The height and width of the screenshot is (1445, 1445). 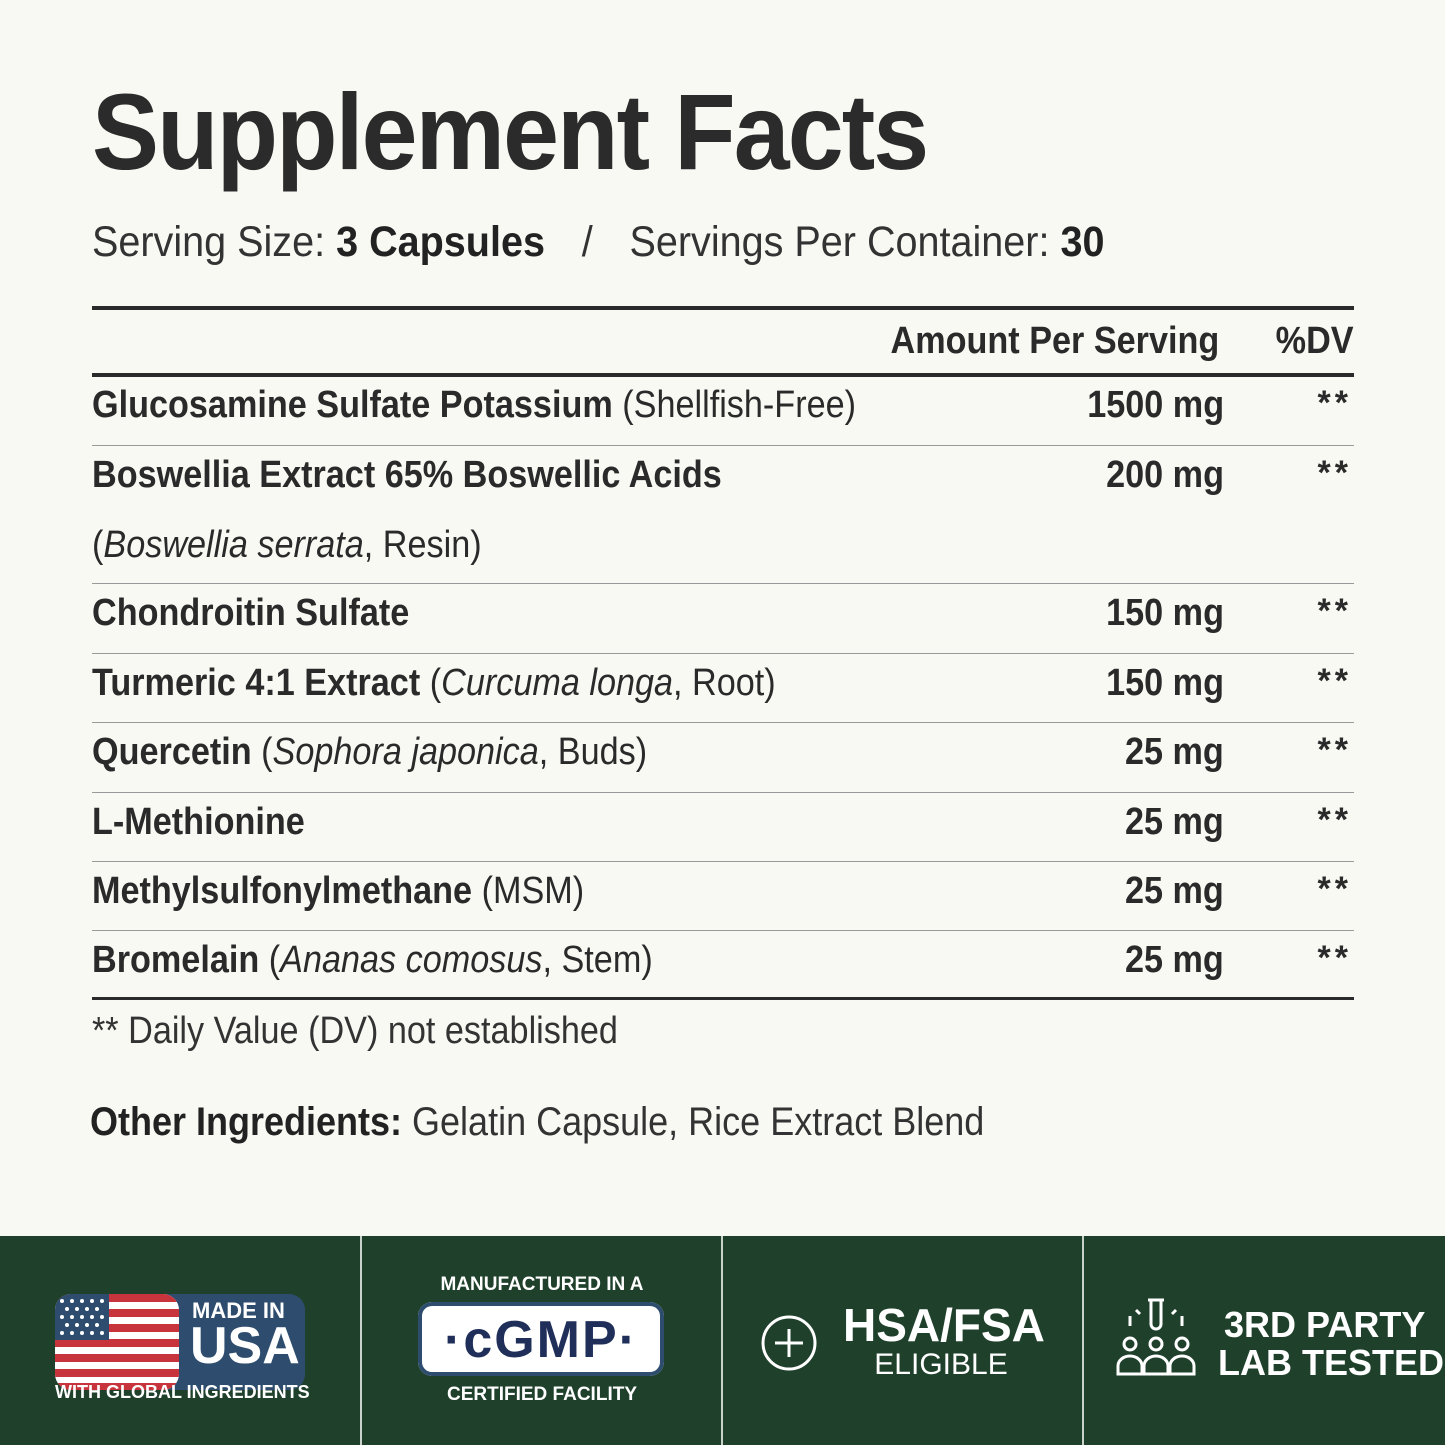 I want to click on eligible-label: ELIGIBLE, so click(x=941, y=1364).